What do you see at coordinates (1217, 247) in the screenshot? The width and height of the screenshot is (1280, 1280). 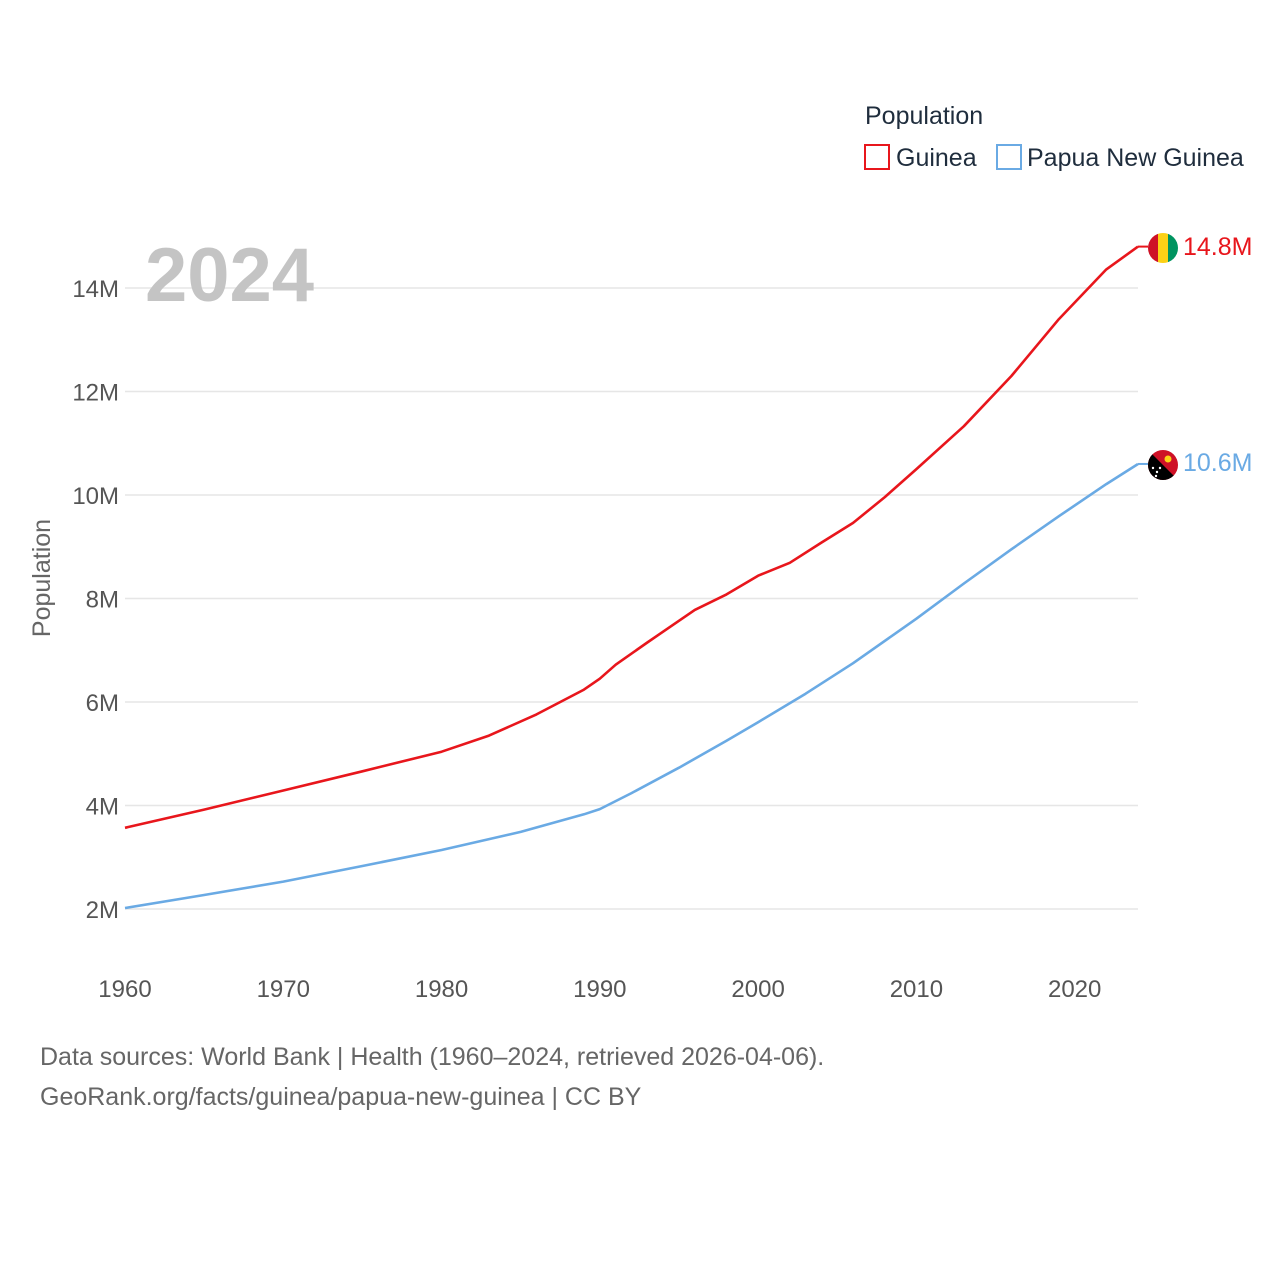 I see `end-label-guinea: 14.8M` at bounding box center [1217, 247].